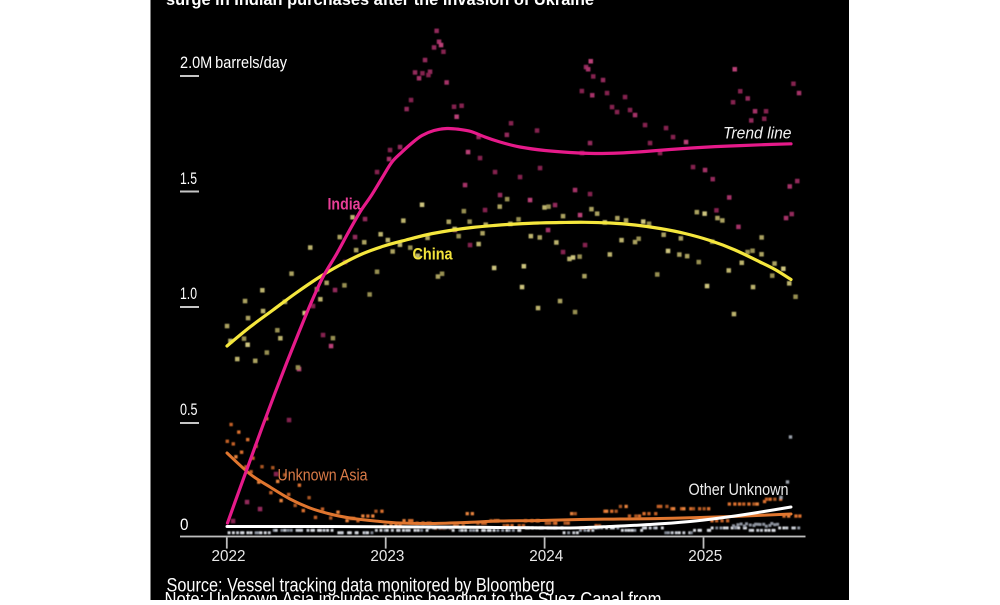  Describe the element at coordinates (323, 476) in the screenshot. I see `svg-text: Unknown Asia` at that location.